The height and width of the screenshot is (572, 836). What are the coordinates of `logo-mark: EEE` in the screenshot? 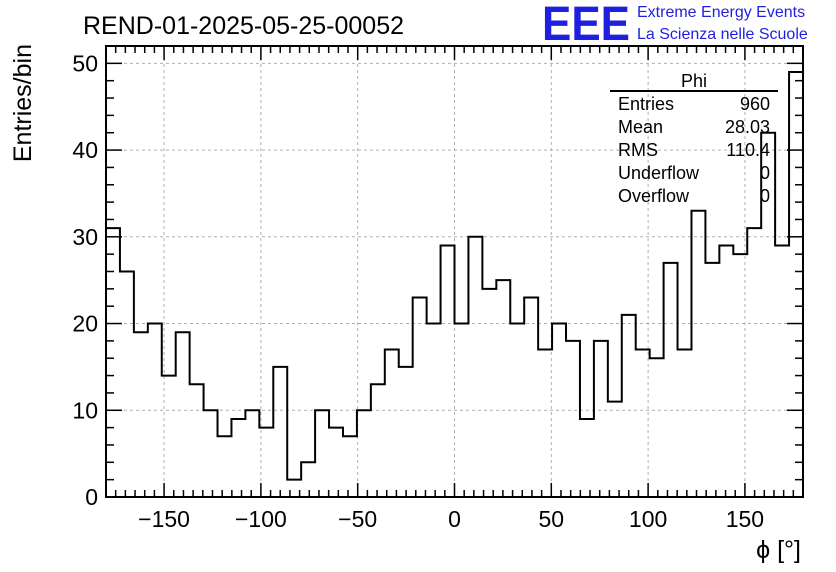 It's located at (586, 25).